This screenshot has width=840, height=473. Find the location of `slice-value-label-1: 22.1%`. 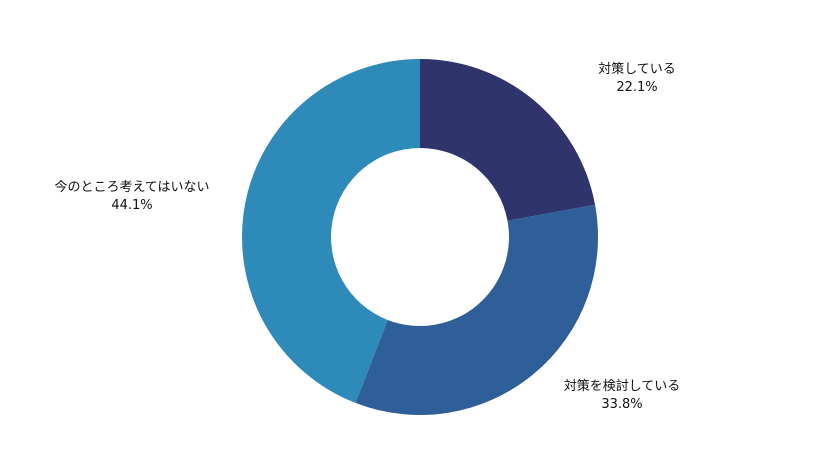

slice-value-label-1: 22.1% is located at coordinates (636, 87).